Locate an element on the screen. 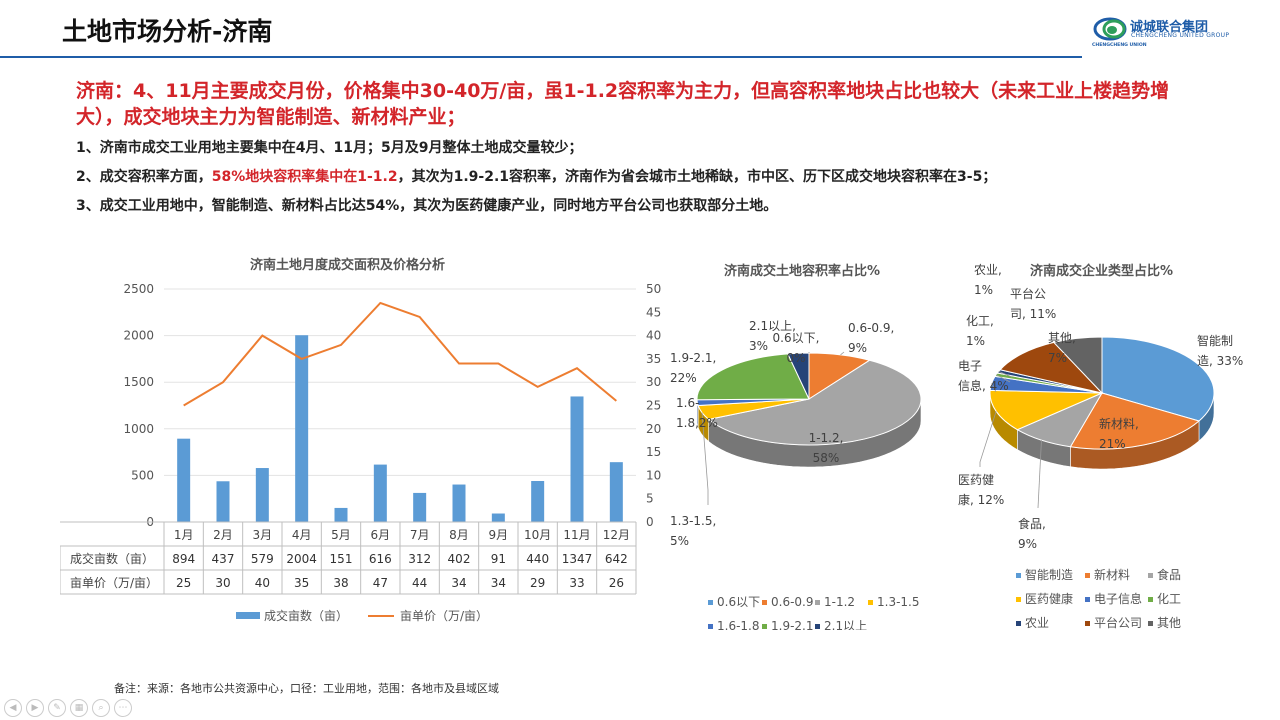  source-note: 备注：来源：各地市公共资源中心，口径：工业用地，范围：各地市及县域区域 is located at coordinates (306, 688).